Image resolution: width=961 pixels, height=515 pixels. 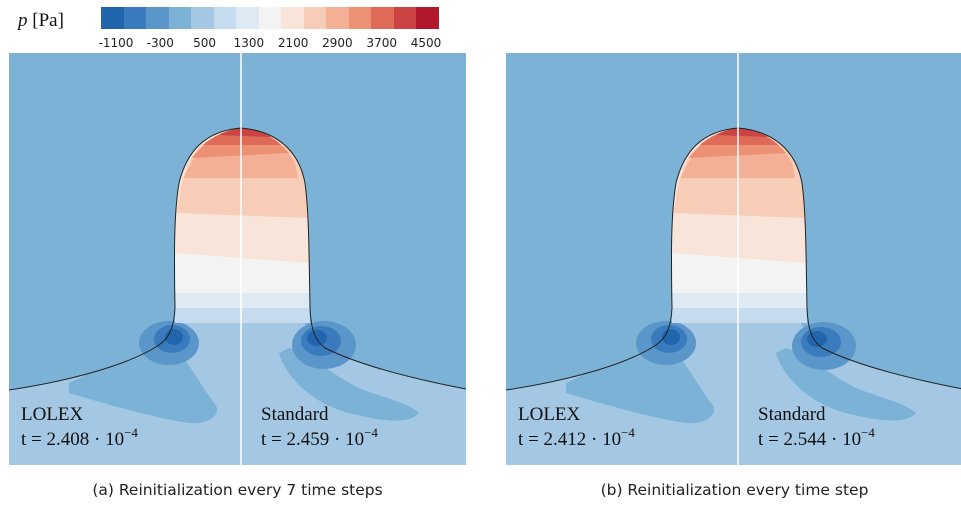 I want to click on panel-a-left-time: t = 2.408 · 10−4, so click(x=79, y=437).